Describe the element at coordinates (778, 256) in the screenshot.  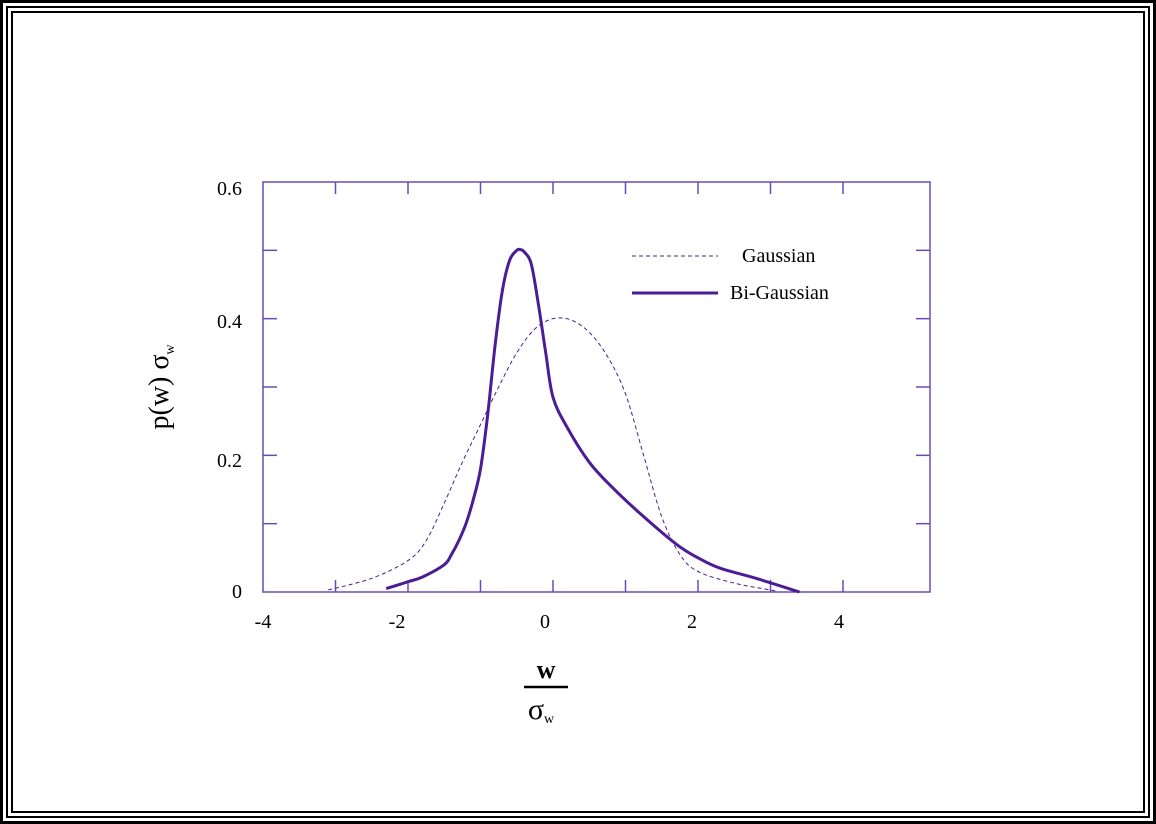
I see `legend-gaussian-label: Gaussian` at that location.